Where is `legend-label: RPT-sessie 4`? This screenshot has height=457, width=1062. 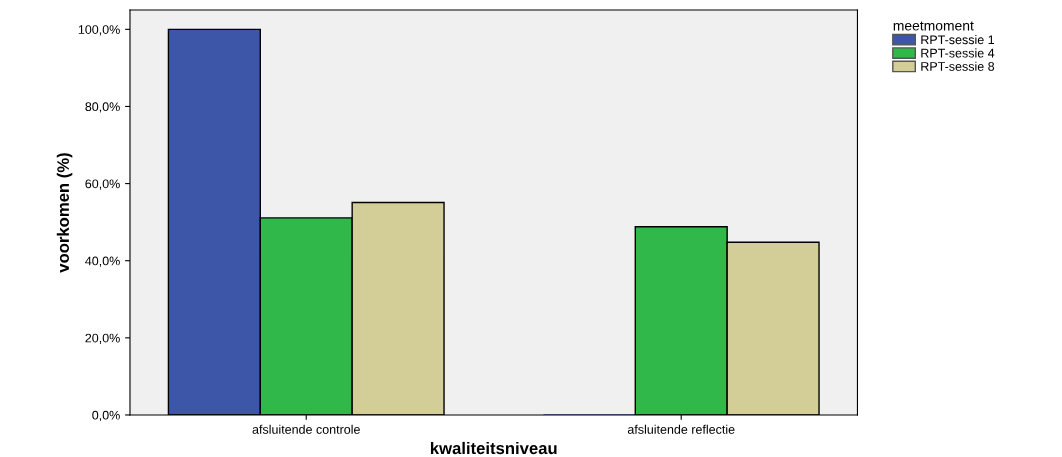 legend-label: RPT-sessie 4 is located at coordinates (958, 53).